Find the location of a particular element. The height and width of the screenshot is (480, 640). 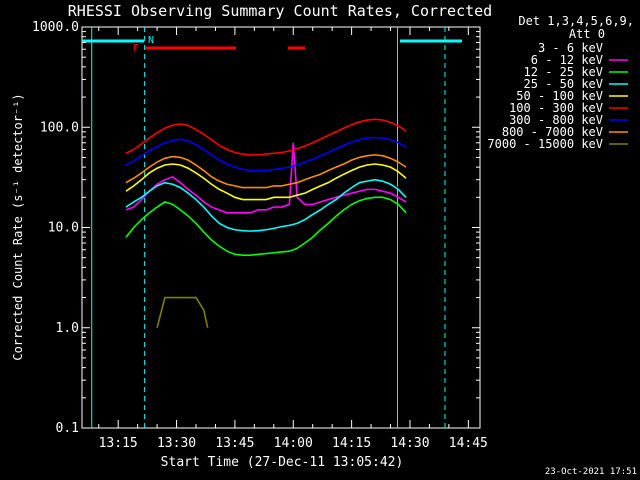

flag-f-label: F is located at coordinates (136, 48).